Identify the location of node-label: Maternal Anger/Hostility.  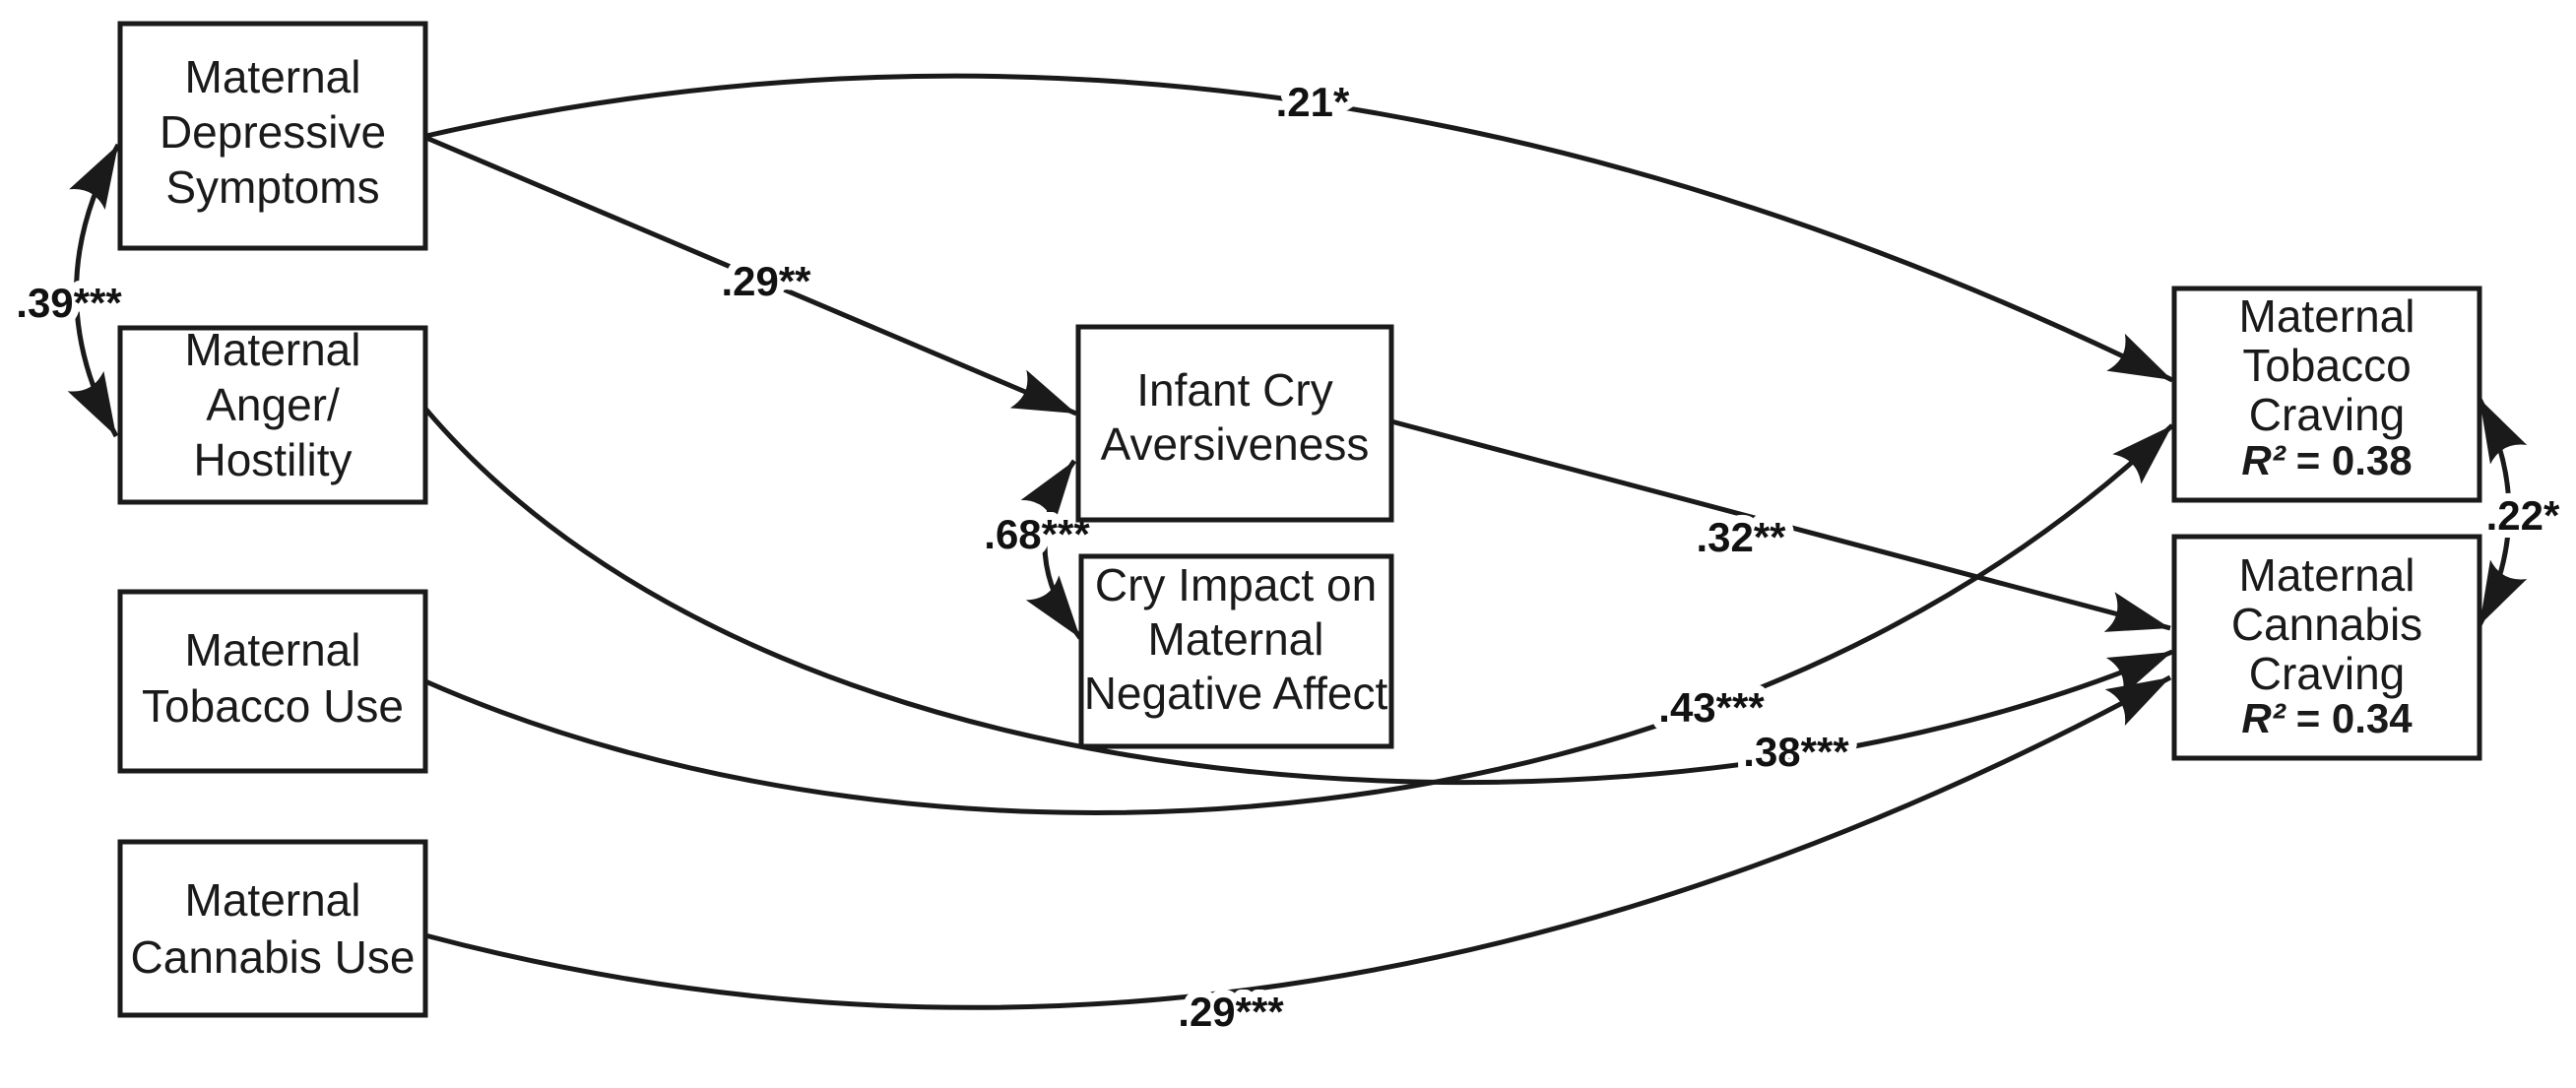
(273, 404).